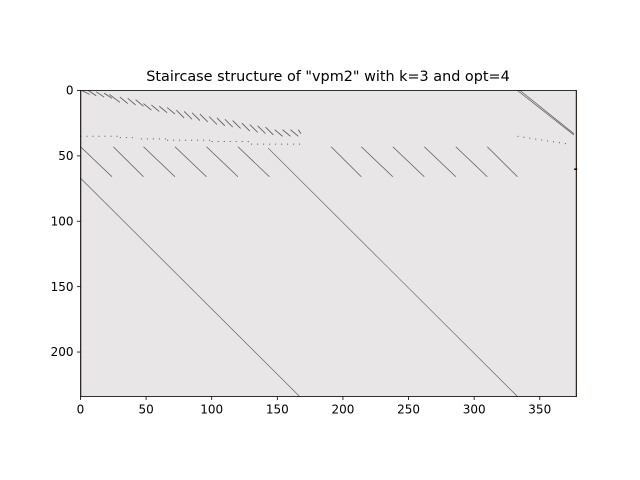 The height and width of the screenshot is (480, 640). Describe the element at coordinates (62, 287) in the screenshot. I see `y-tick-label: 150` at that location.